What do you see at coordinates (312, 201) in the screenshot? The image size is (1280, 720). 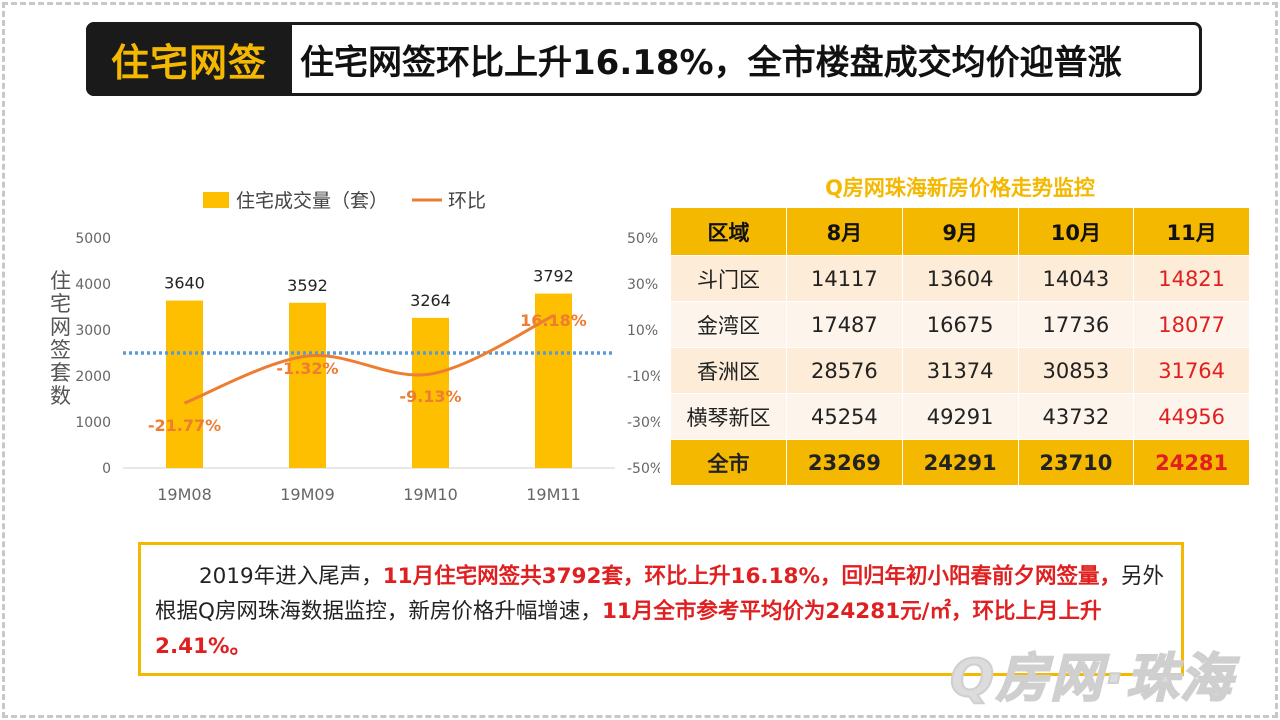 I see `legend-bar-label: 住宅成交量（套）` at bounding box center [312, 201].